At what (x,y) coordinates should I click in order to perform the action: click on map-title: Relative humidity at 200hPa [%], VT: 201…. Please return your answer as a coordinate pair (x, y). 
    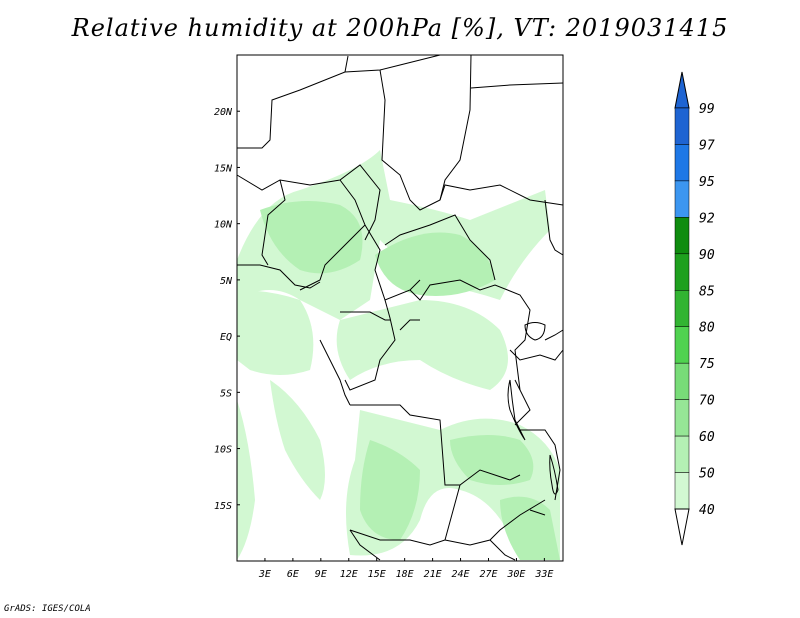
    Looking at the image, I should click on (400, 28).